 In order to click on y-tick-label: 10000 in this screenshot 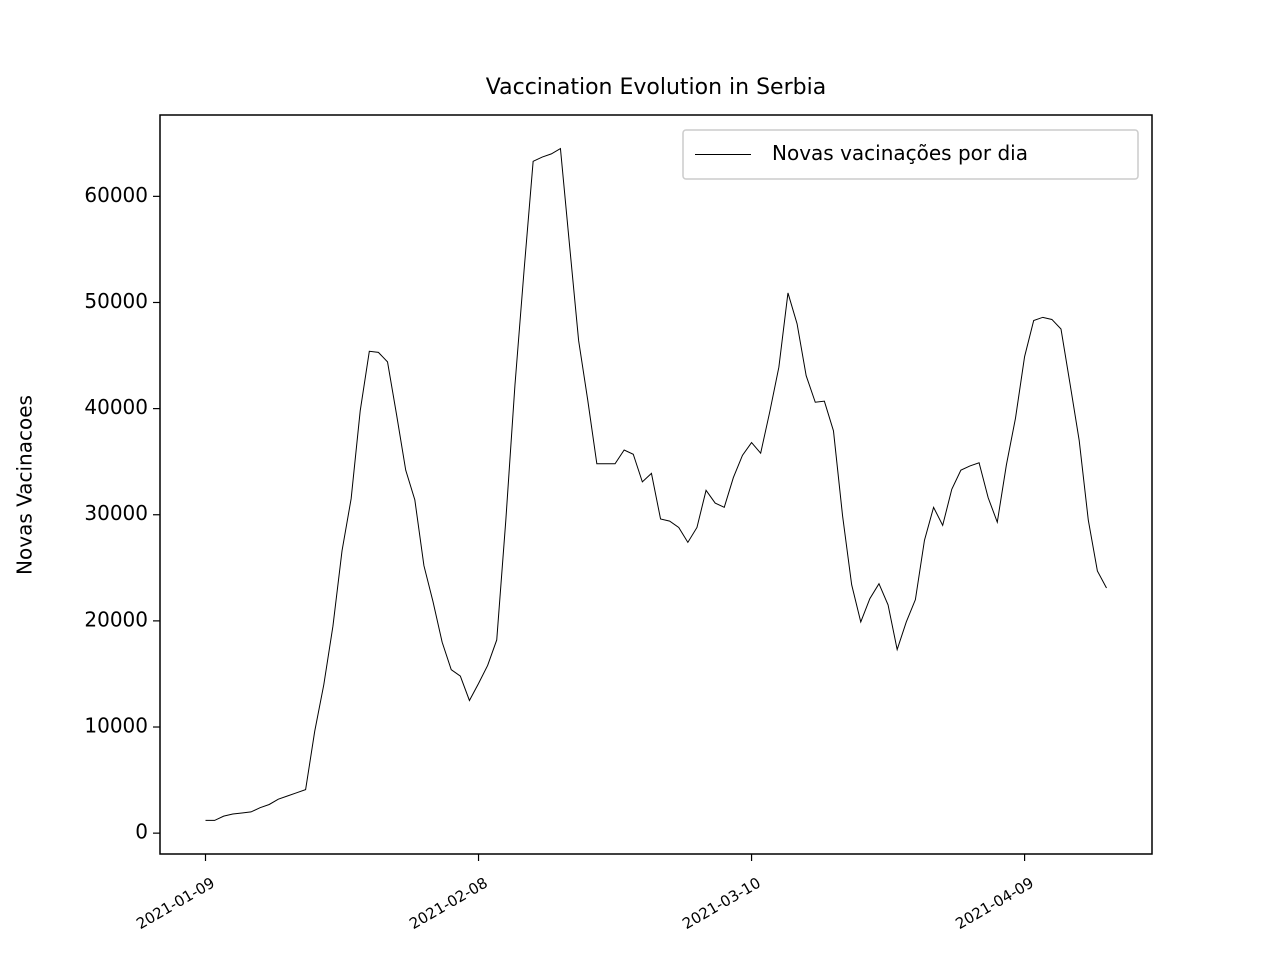, I will do `click(116, 726)`.